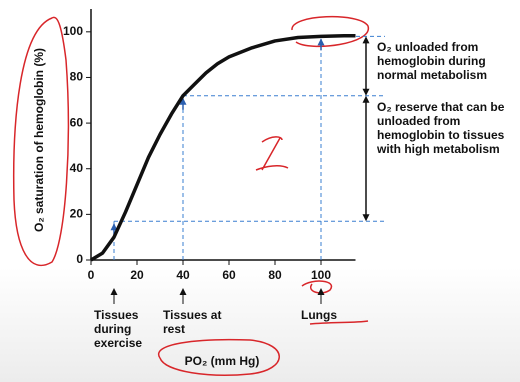 The image size is (520, 382). Describe the element at coordinates (77, 214) in the screenshot. I see `y-tick-label: 20` at that location.